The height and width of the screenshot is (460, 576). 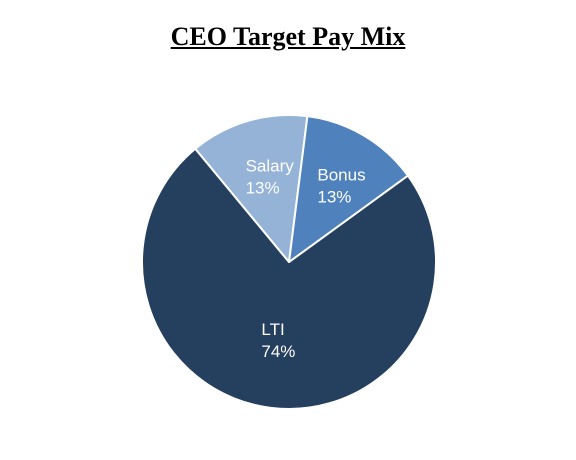 I want to click on slice-name-label: Bonus, so click(x=341, y=175).